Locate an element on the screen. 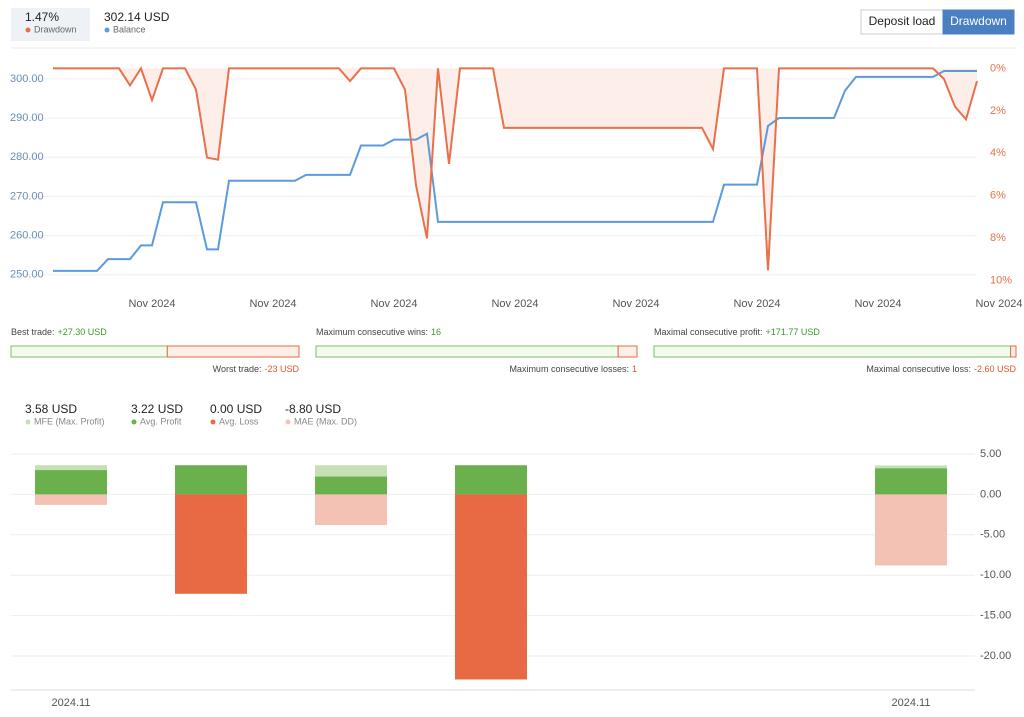 The image size is (1024, 717). stat-value: +171.77 USD is located at coordinates (793, 332).